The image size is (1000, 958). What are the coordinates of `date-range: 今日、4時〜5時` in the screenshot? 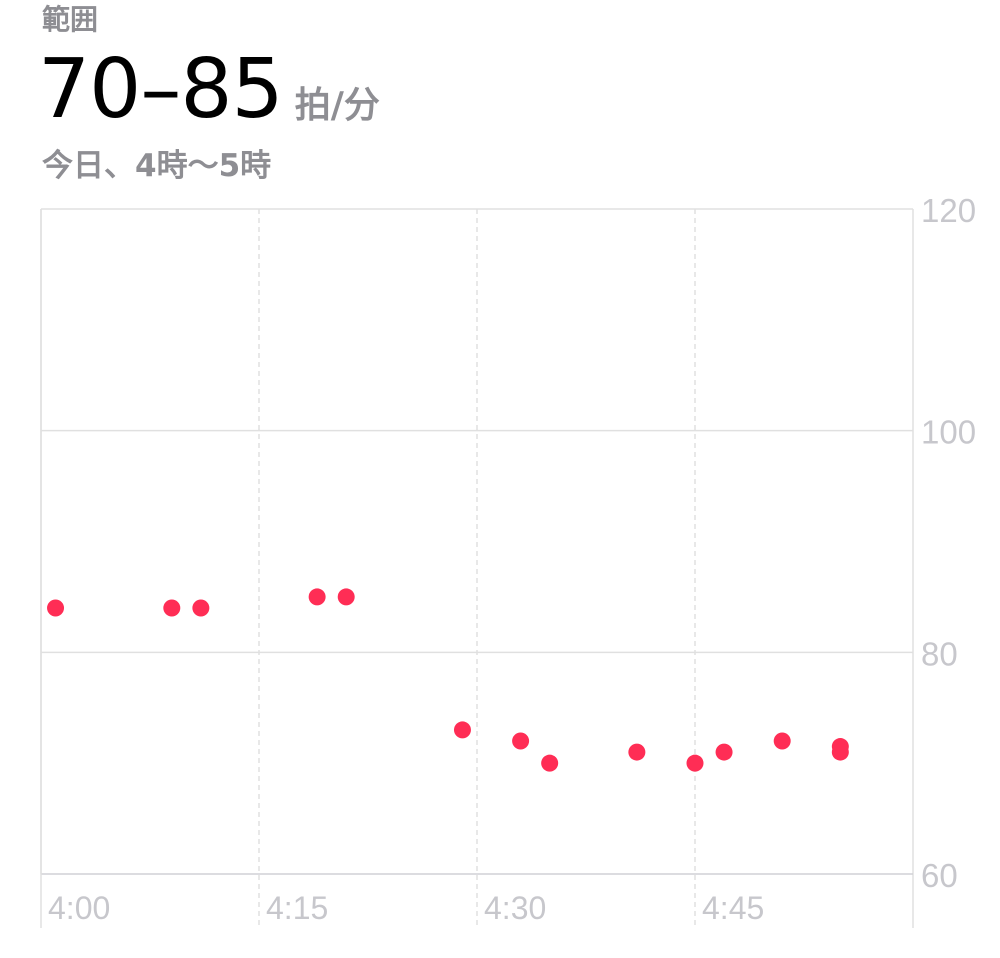 It's located at (157, 166).